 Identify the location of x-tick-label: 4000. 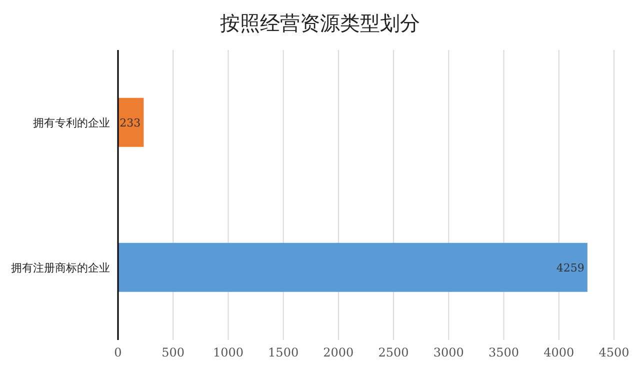
(559, 353).